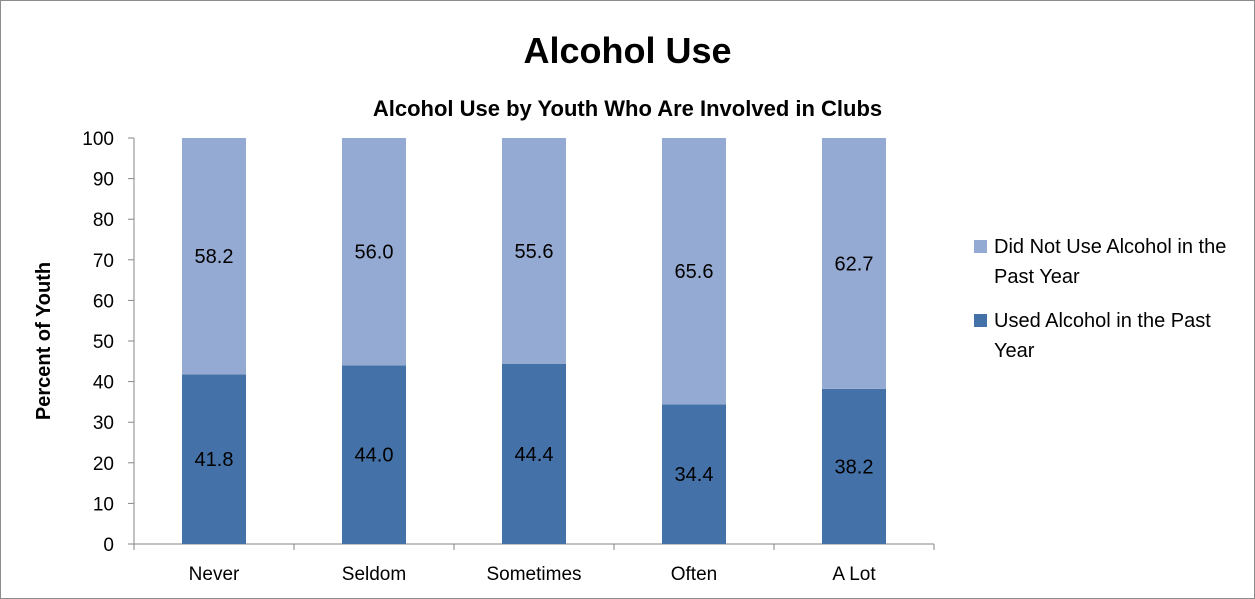  What do you see at coordinates (214, 574) in the screenshot?
I see `x-tick-label: Never` at bounding box center [214, 574].